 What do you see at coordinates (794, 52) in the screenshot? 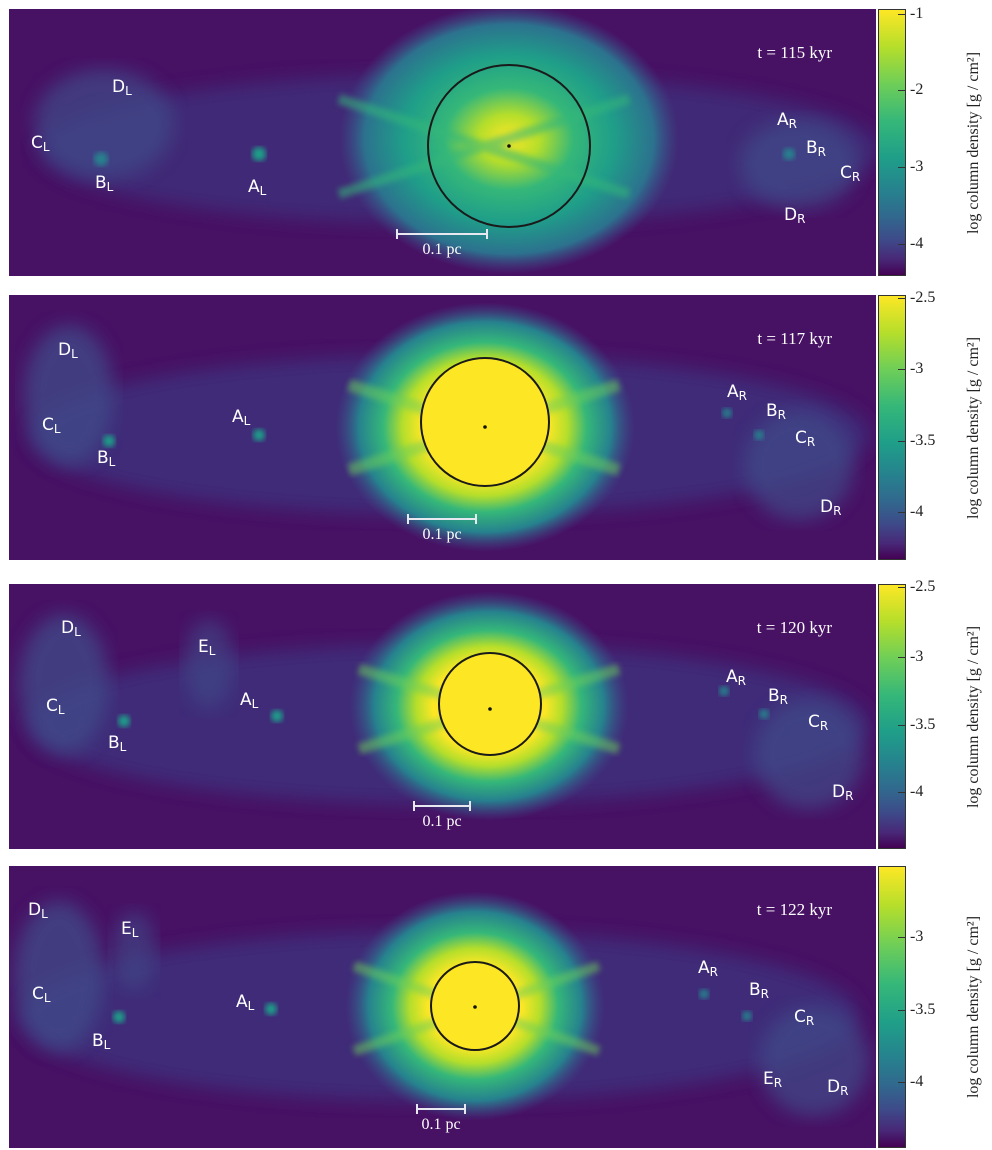
I see `time-label: t = 115 kyr` at bounding box center [794, 52].